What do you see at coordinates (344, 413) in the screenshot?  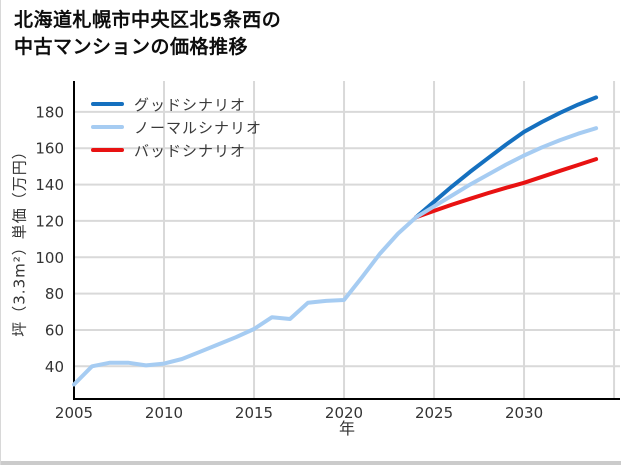 I see `x-tick-label: 2020` at bounding box center [344, 413].